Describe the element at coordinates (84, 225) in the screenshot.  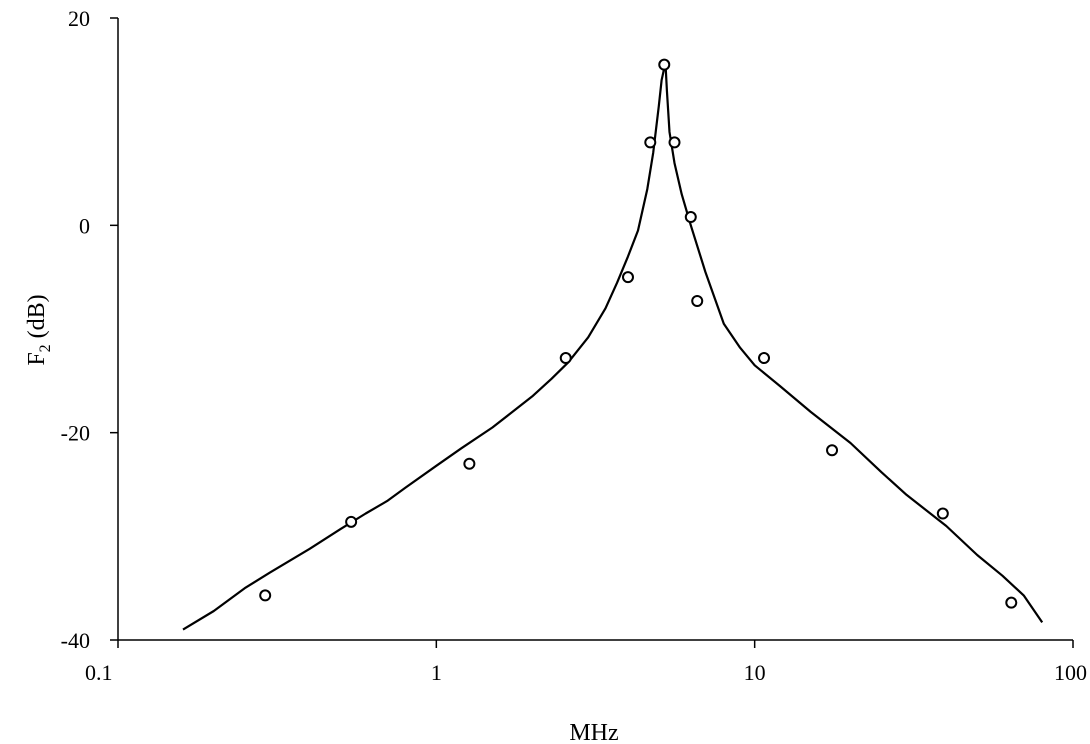
I see `y-tick-label: 0` at that location.